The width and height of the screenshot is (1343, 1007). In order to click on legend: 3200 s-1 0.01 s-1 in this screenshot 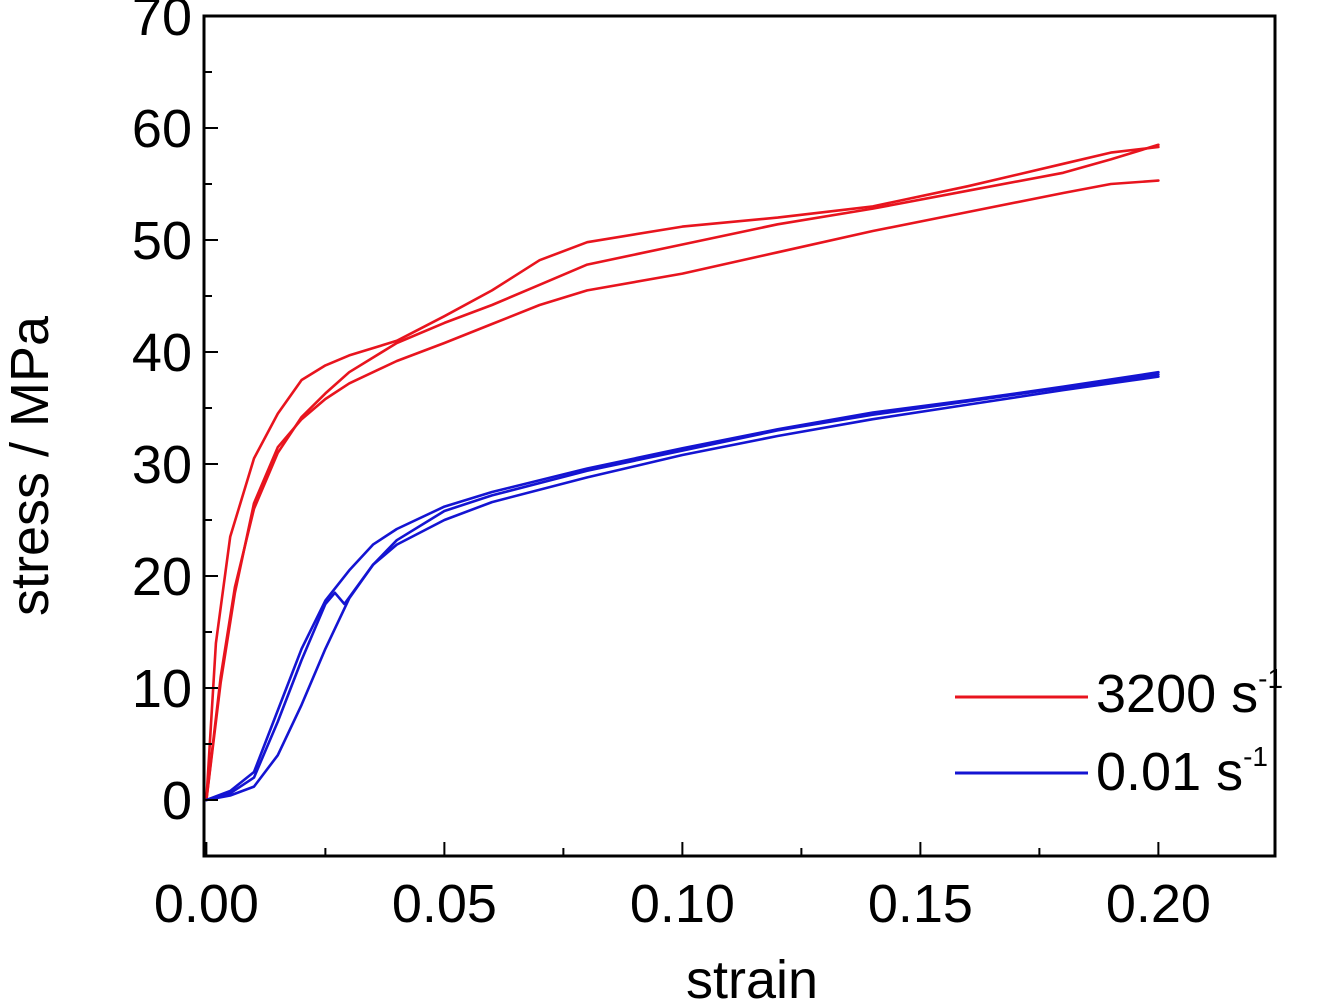, I will do `click(1114, 730)`.